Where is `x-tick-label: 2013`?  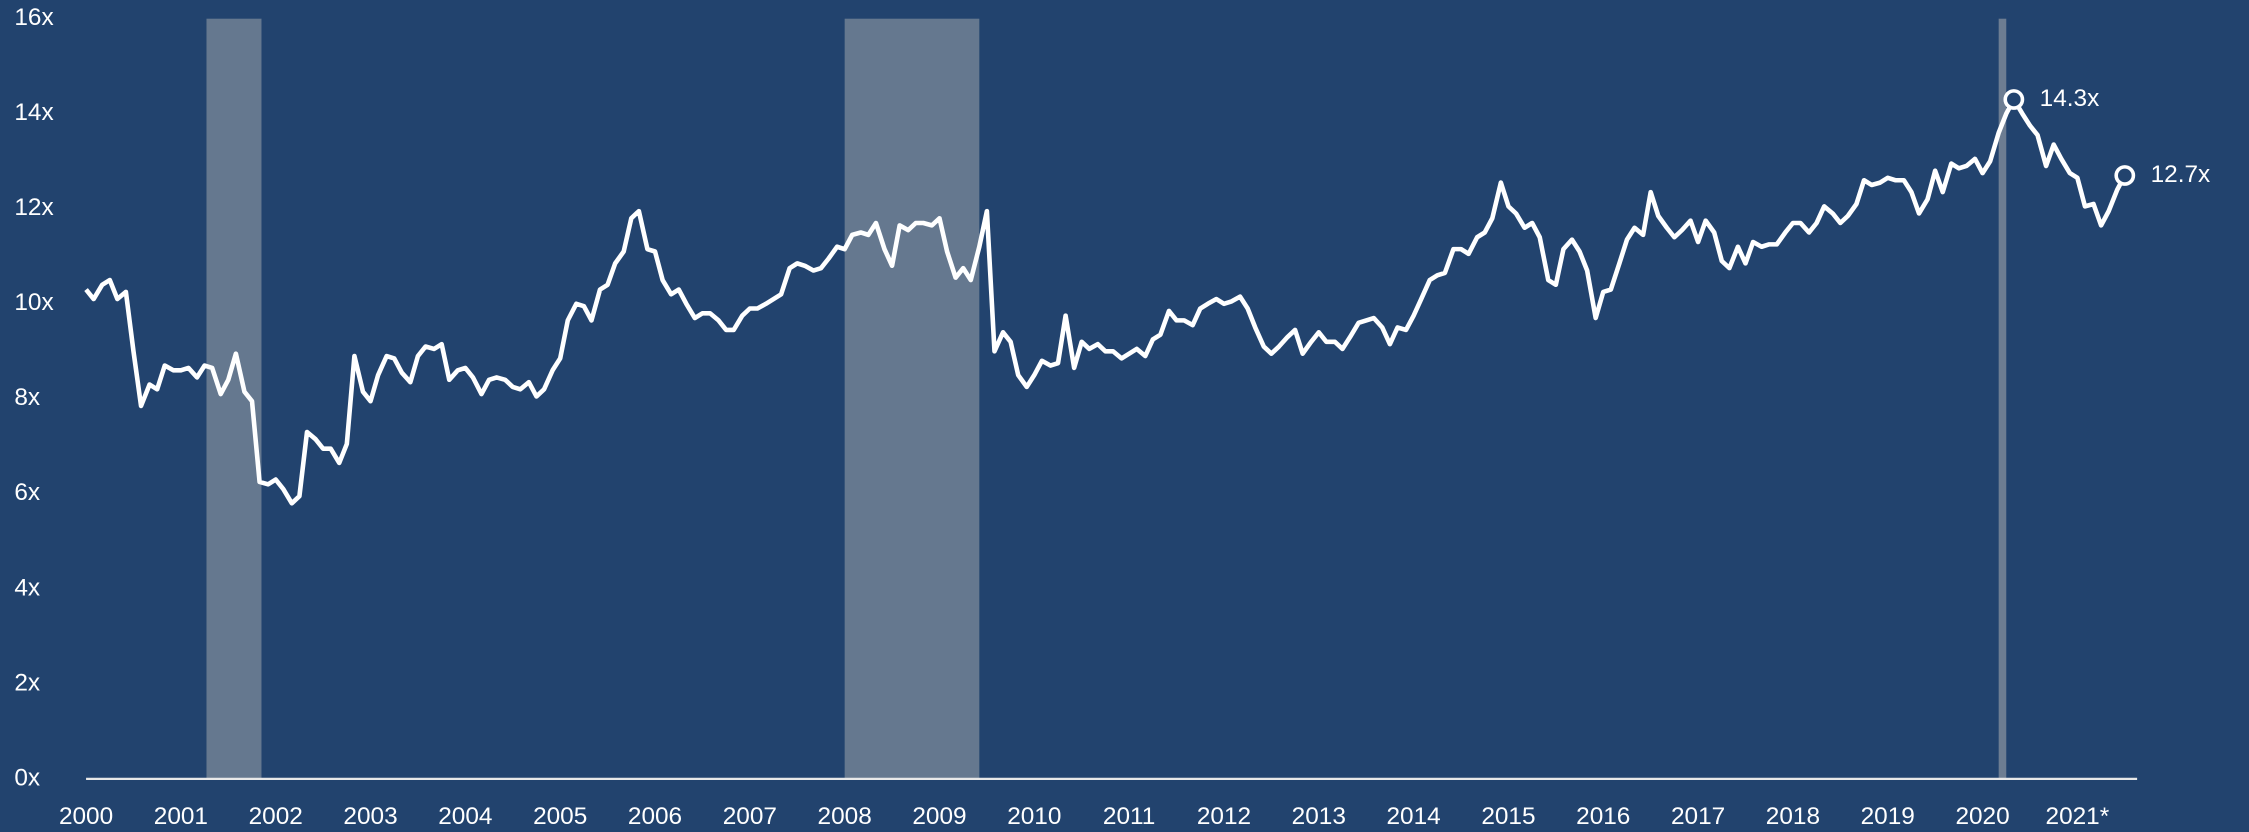 x-tick-label: 2013 is located at coordinates (1319, 816).